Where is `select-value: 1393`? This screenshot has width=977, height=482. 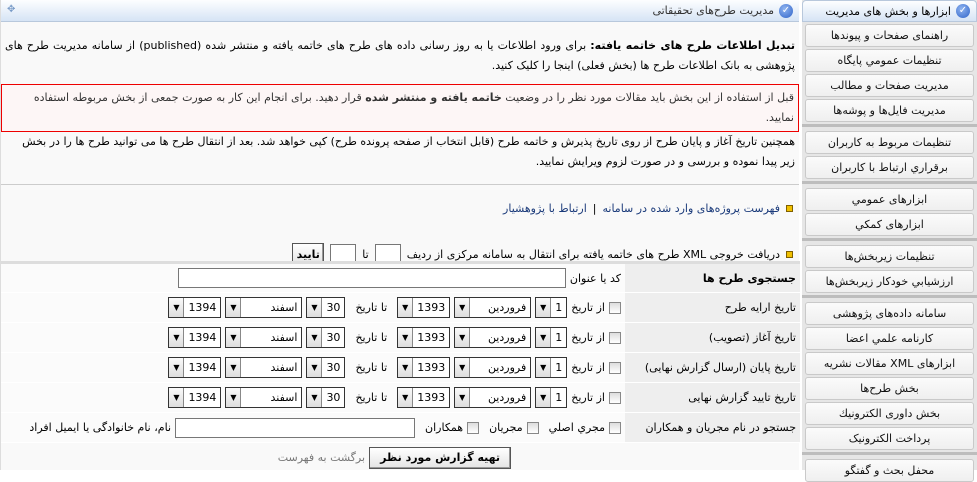 select-value: 1393 is located at coordinates (431, 307).